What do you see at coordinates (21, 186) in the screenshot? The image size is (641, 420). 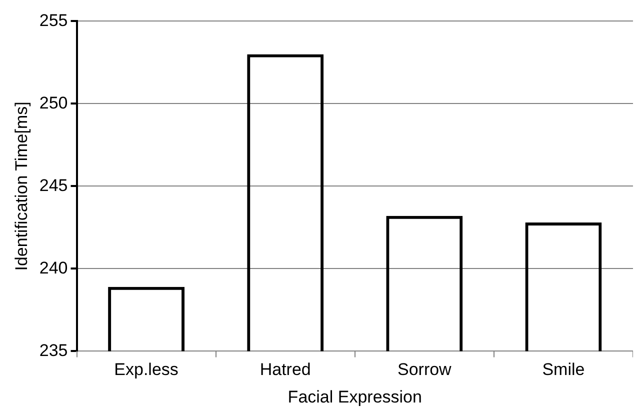 I see `y-axis-title: Identification Time[ms]` at bounding box center [21, 186].